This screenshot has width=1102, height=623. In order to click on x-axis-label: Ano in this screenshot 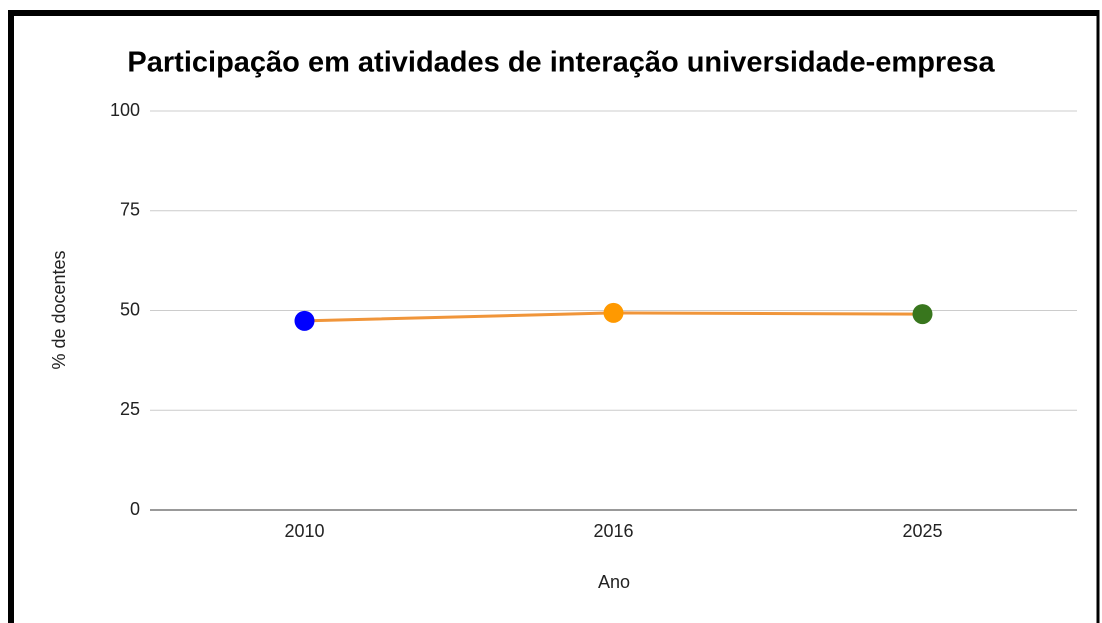, I will do `click(614, 582)`.